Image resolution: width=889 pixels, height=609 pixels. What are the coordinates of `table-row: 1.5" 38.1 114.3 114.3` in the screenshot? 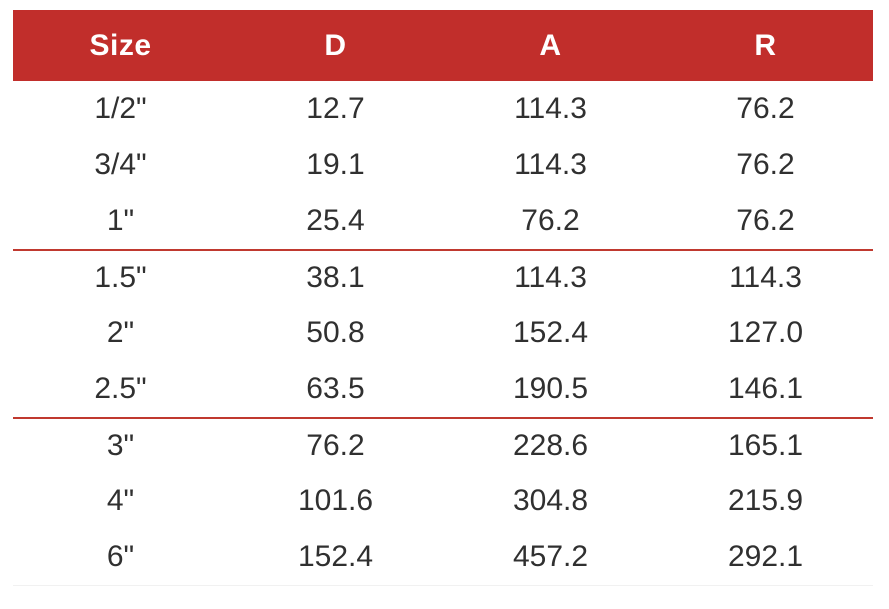 It's located at (443, 277).